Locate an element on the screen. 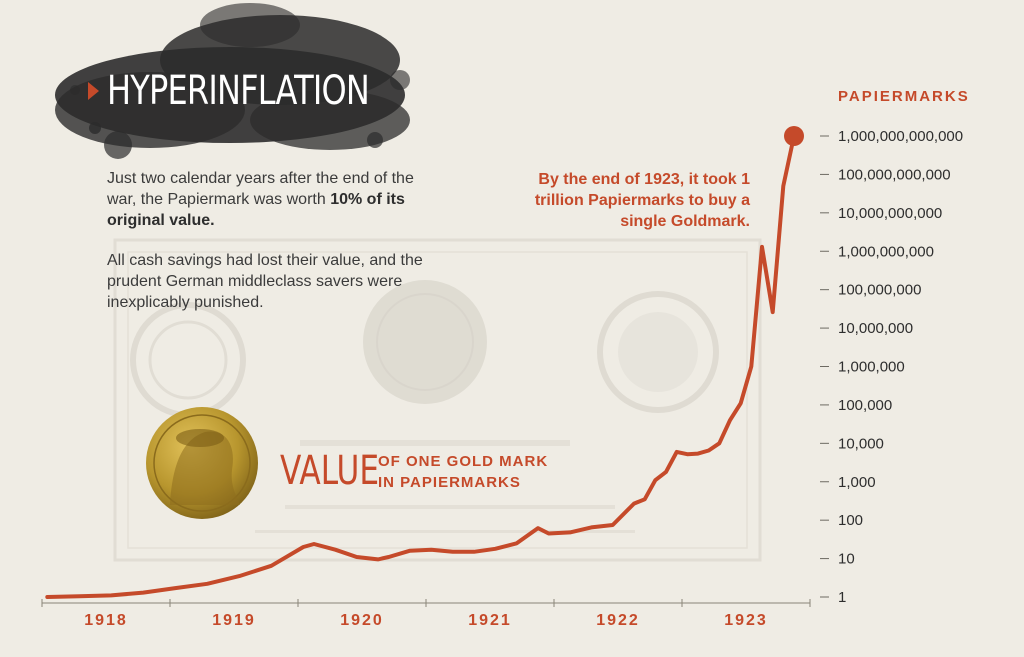 The width and height of the screenshot is (1024, 657). x-axis: 1918 1919 1920 1921 1922 1923 is located at coordinates (426, 614).